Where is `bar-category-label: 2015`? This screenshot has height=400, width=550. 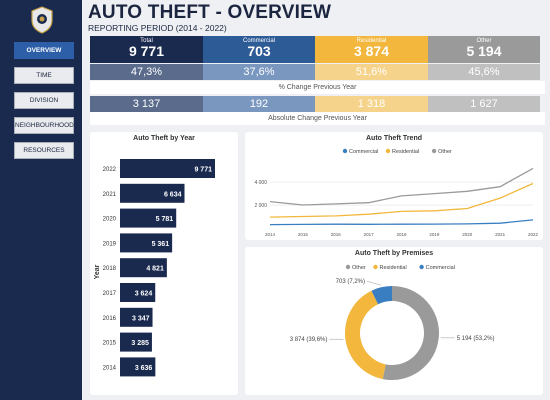 bar-category-label: 2015 is located at coordinates (110, 344).